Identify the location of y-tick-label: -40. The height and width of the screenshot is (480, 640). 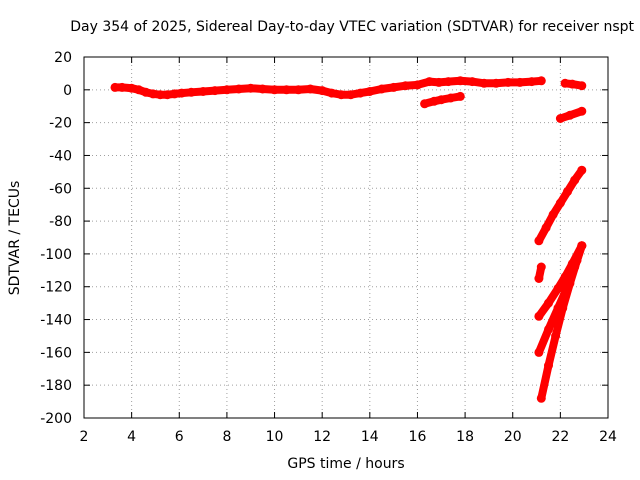
(60, 156).